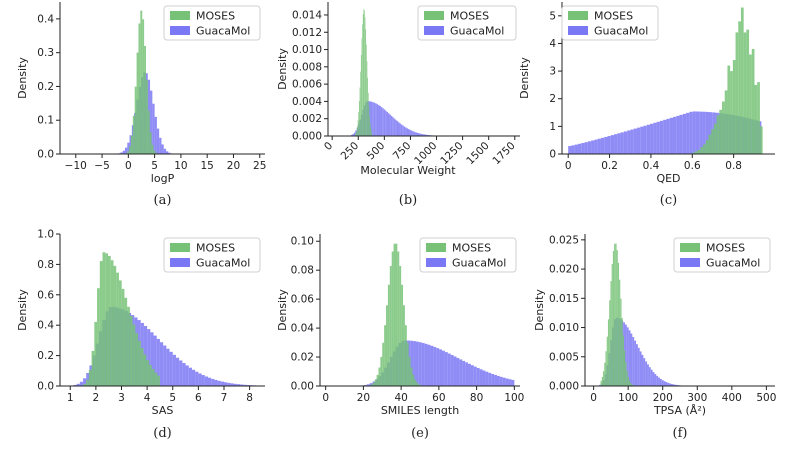  I want to click on x-tick-label: 100, so click(628, 398).